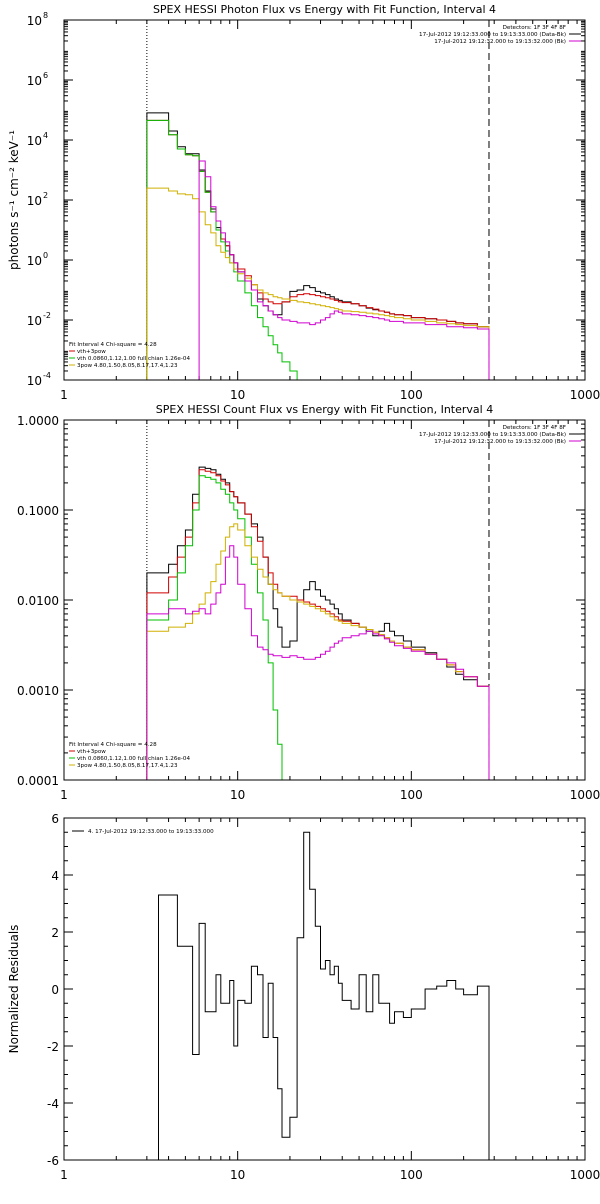  I want to click on chart-2-y-tick-label: 0.0100, so click(38, 601).